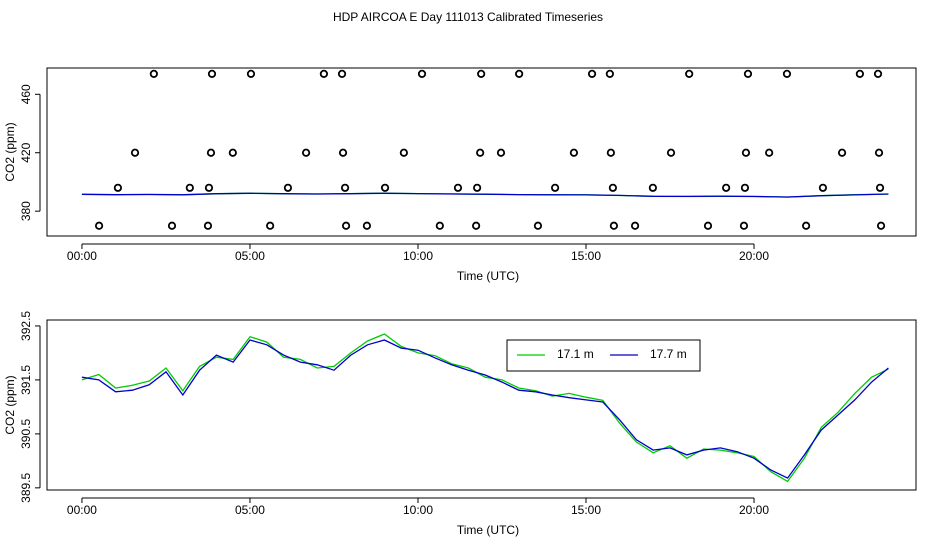  Describe the element at coordinates (26, 488) in the screenshot. I see `y-tick-label: 389.5` at that location.